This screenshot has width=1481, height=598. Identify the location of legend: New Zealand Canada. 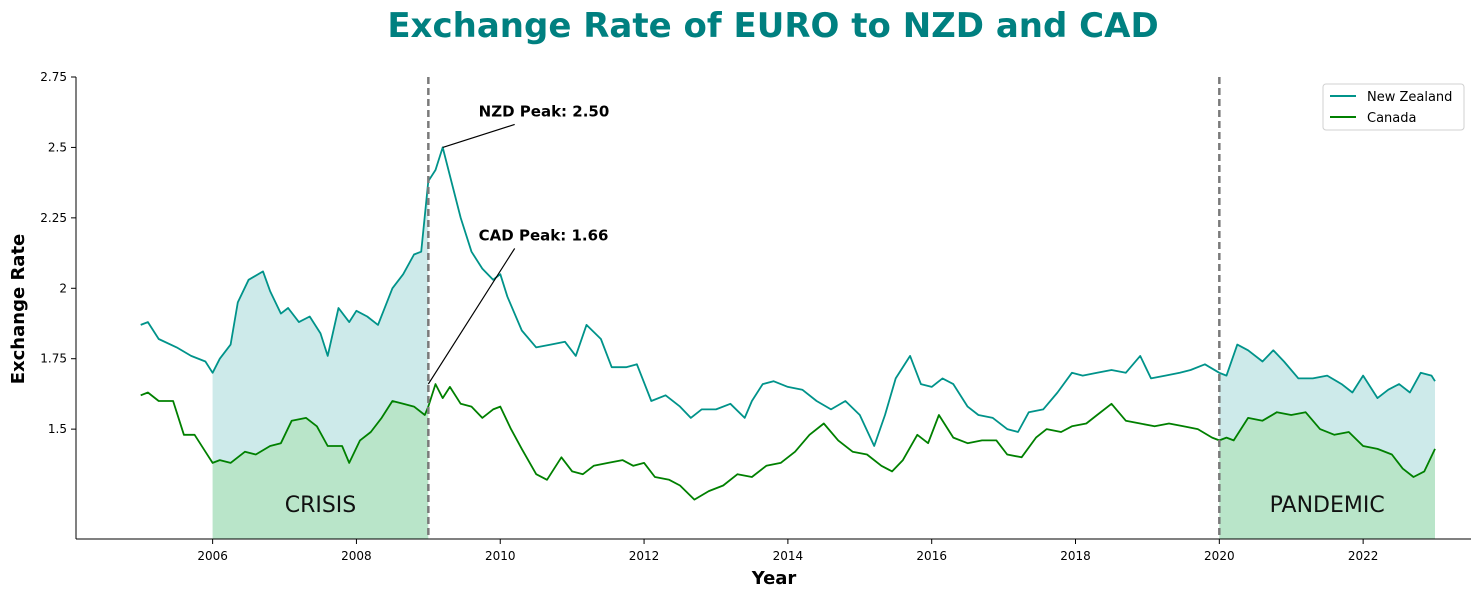
(1393, 107).